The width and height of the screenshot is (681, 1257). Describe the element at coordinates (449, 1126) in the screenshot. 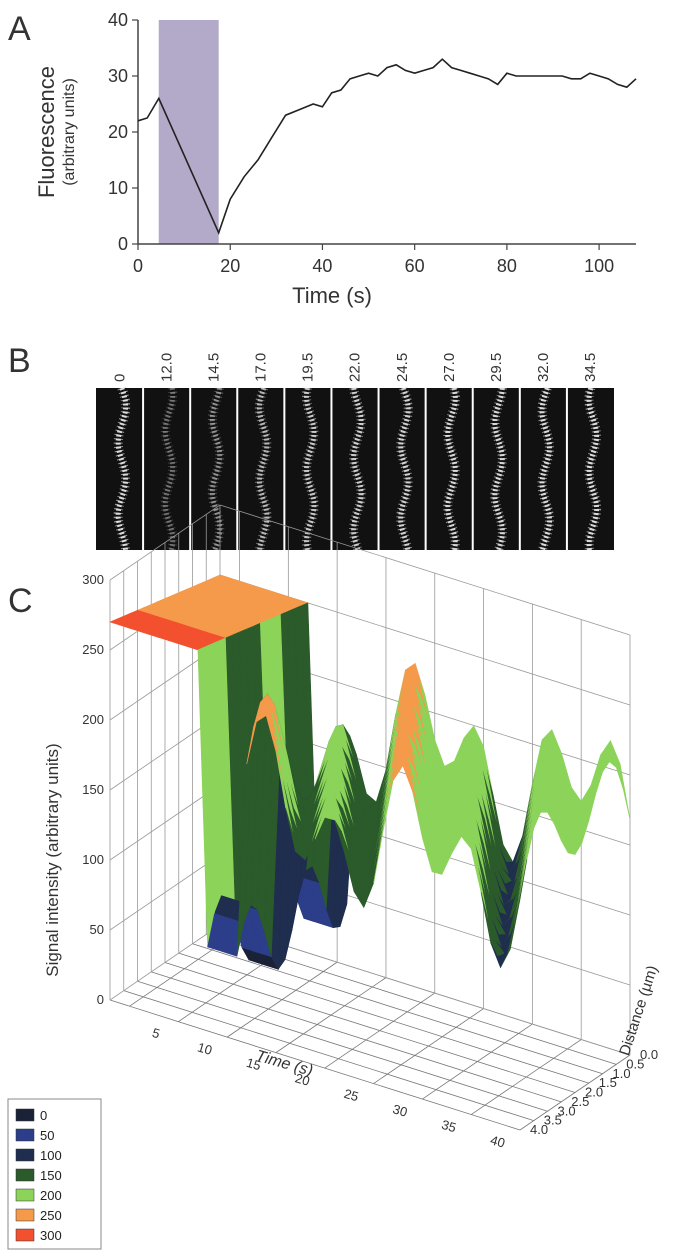

I see `time-tick-label: 35` at that location.